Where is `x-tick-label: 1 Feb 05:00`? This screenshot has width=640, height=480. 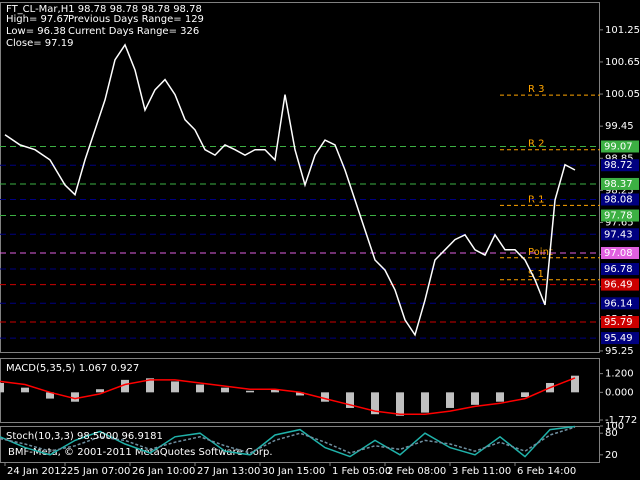 x-tick-label: 1 Feb 05:00 is located at coordinates (361, 471).